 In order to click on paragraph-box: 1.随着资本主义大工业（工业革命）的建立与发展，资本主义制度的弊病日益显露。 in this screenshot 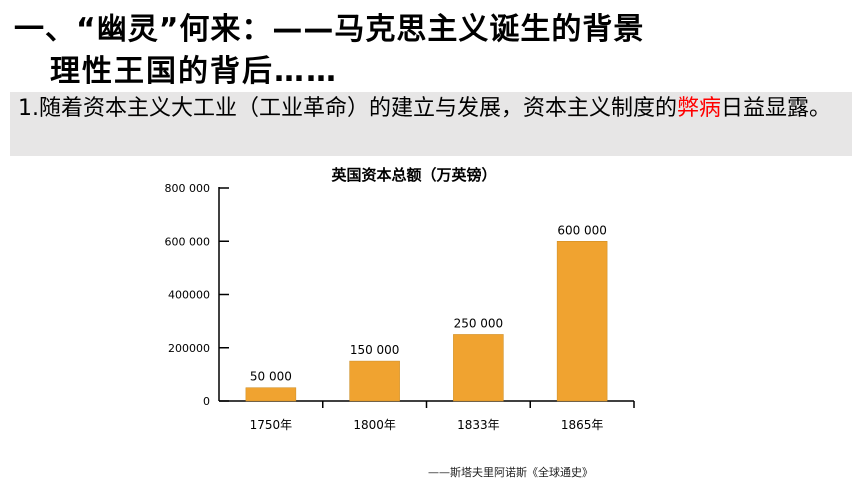, I will do `click(431, 124)`.